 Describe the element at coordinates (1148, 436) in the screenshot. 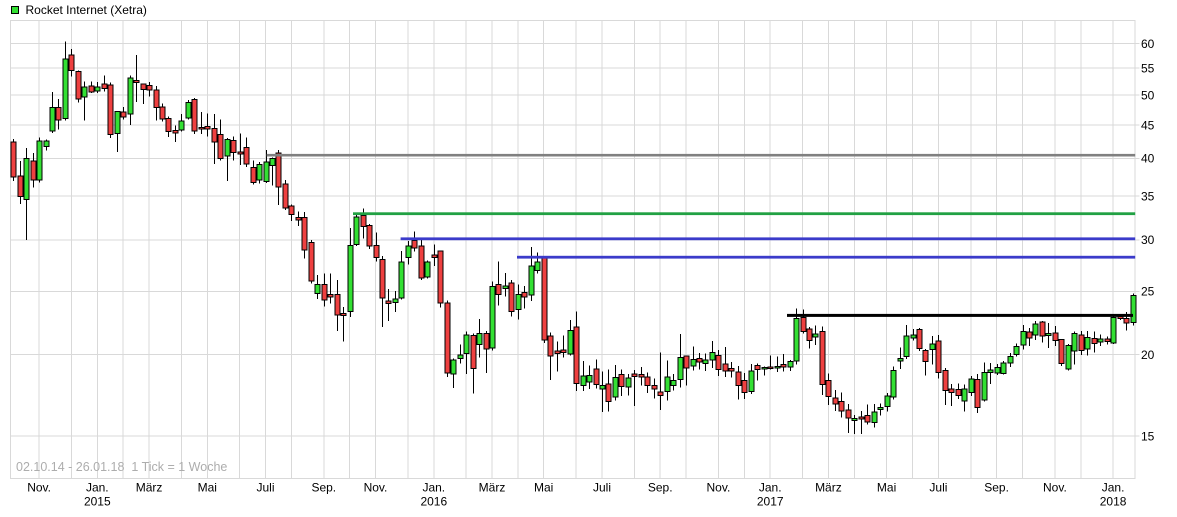

I see `svg-text: 15` at that location.